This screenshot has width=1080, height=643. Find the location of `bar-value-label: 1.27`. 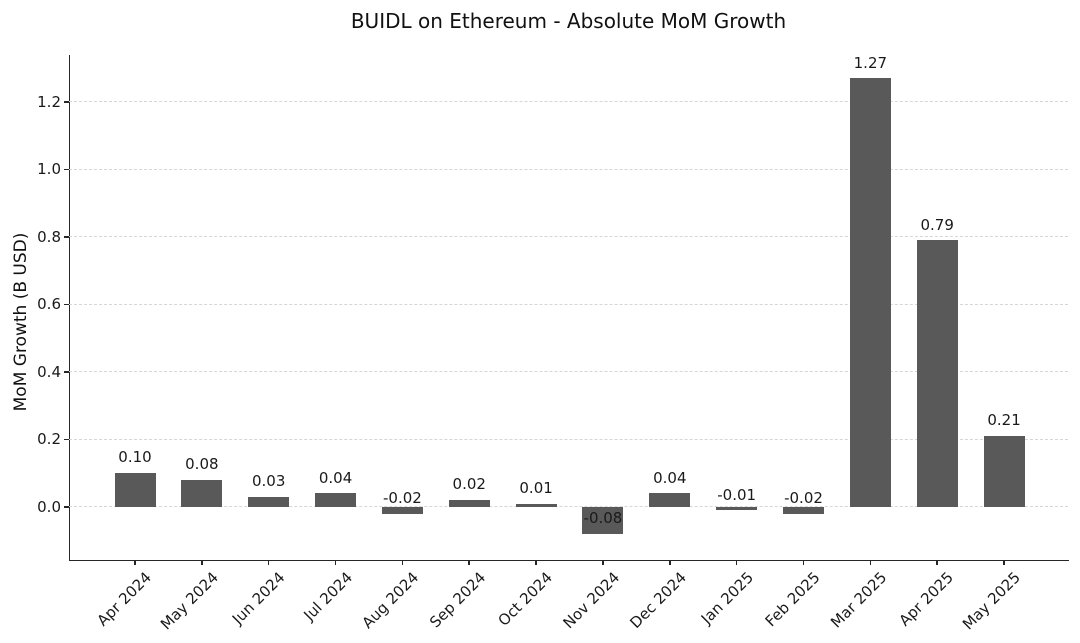

bar-value-label: 1.27 is located at coordinates (870, 62).